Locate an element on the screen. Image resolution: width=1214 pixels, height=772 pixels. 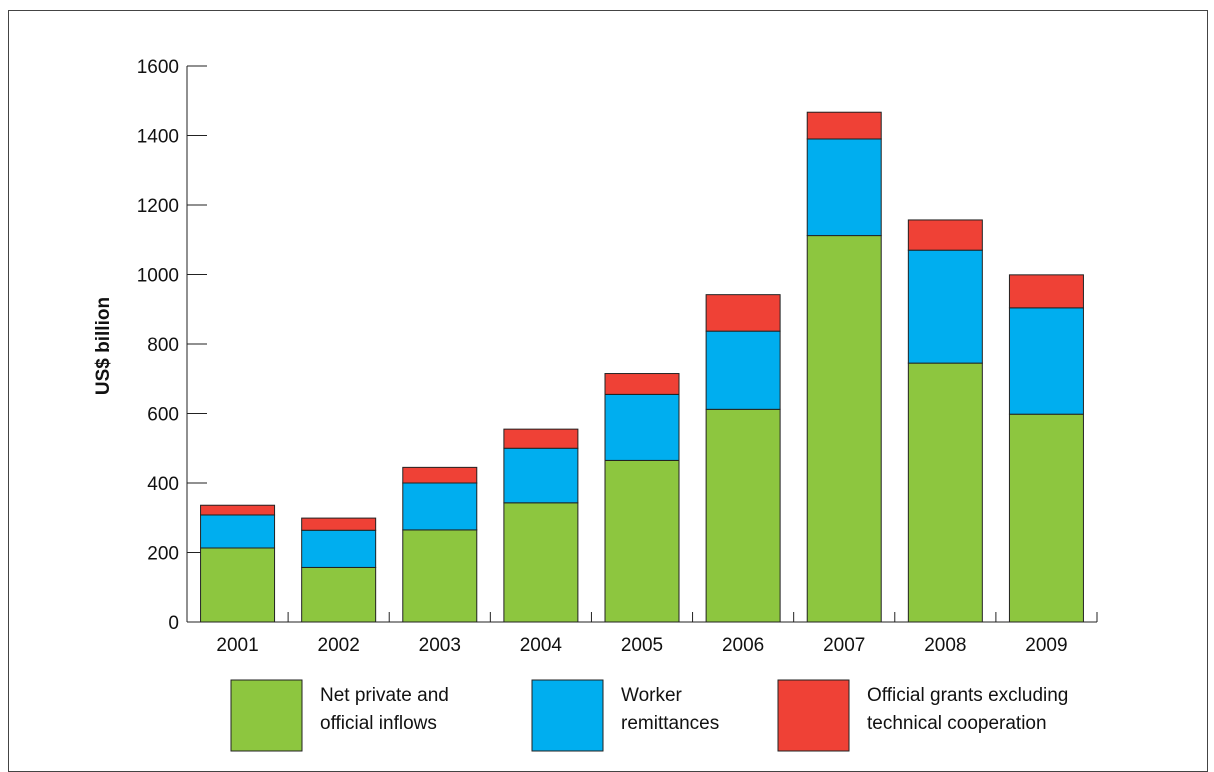
bar-segment-1-2005 is located at coordinates (642, 427).